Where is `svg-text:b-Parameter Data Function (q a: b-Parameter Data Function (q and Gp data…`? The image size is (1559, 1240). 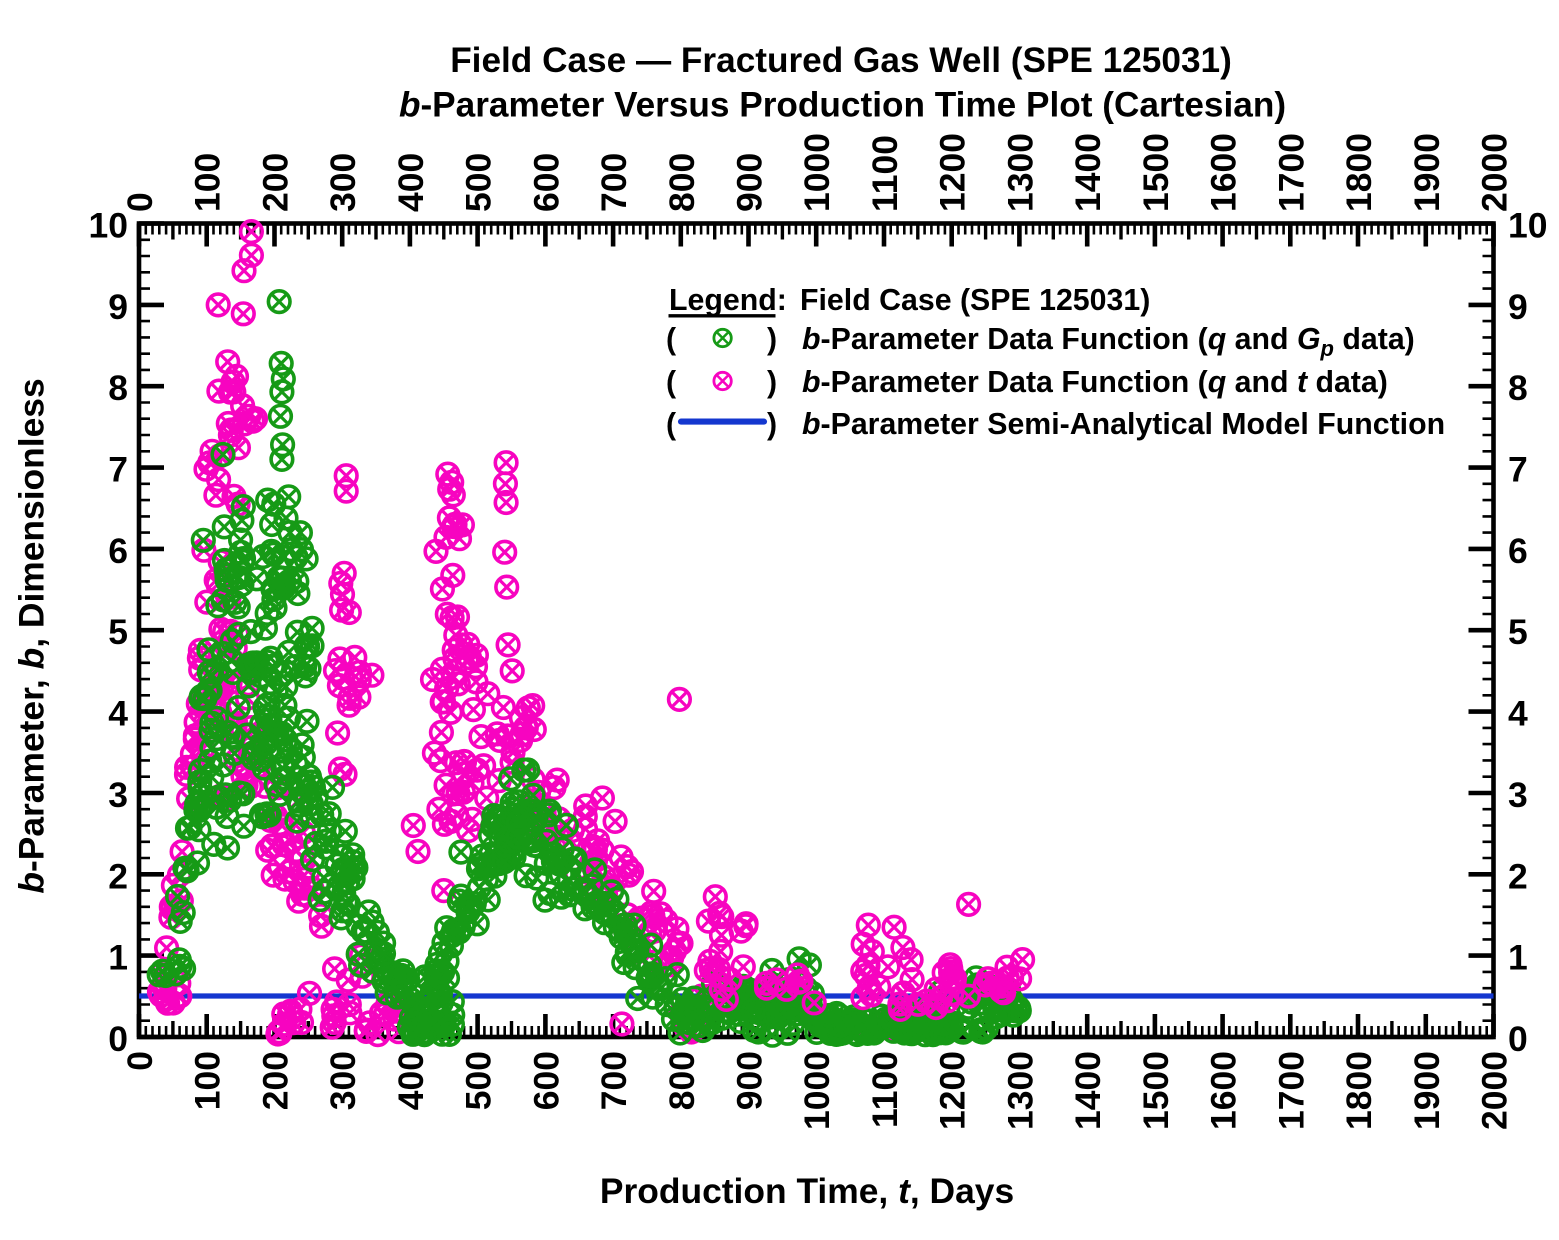 svg-text:b-Parameter Data Function (q a: b-Parameter Data Function (q and Gp data… is located at coordinates (1108, 342).